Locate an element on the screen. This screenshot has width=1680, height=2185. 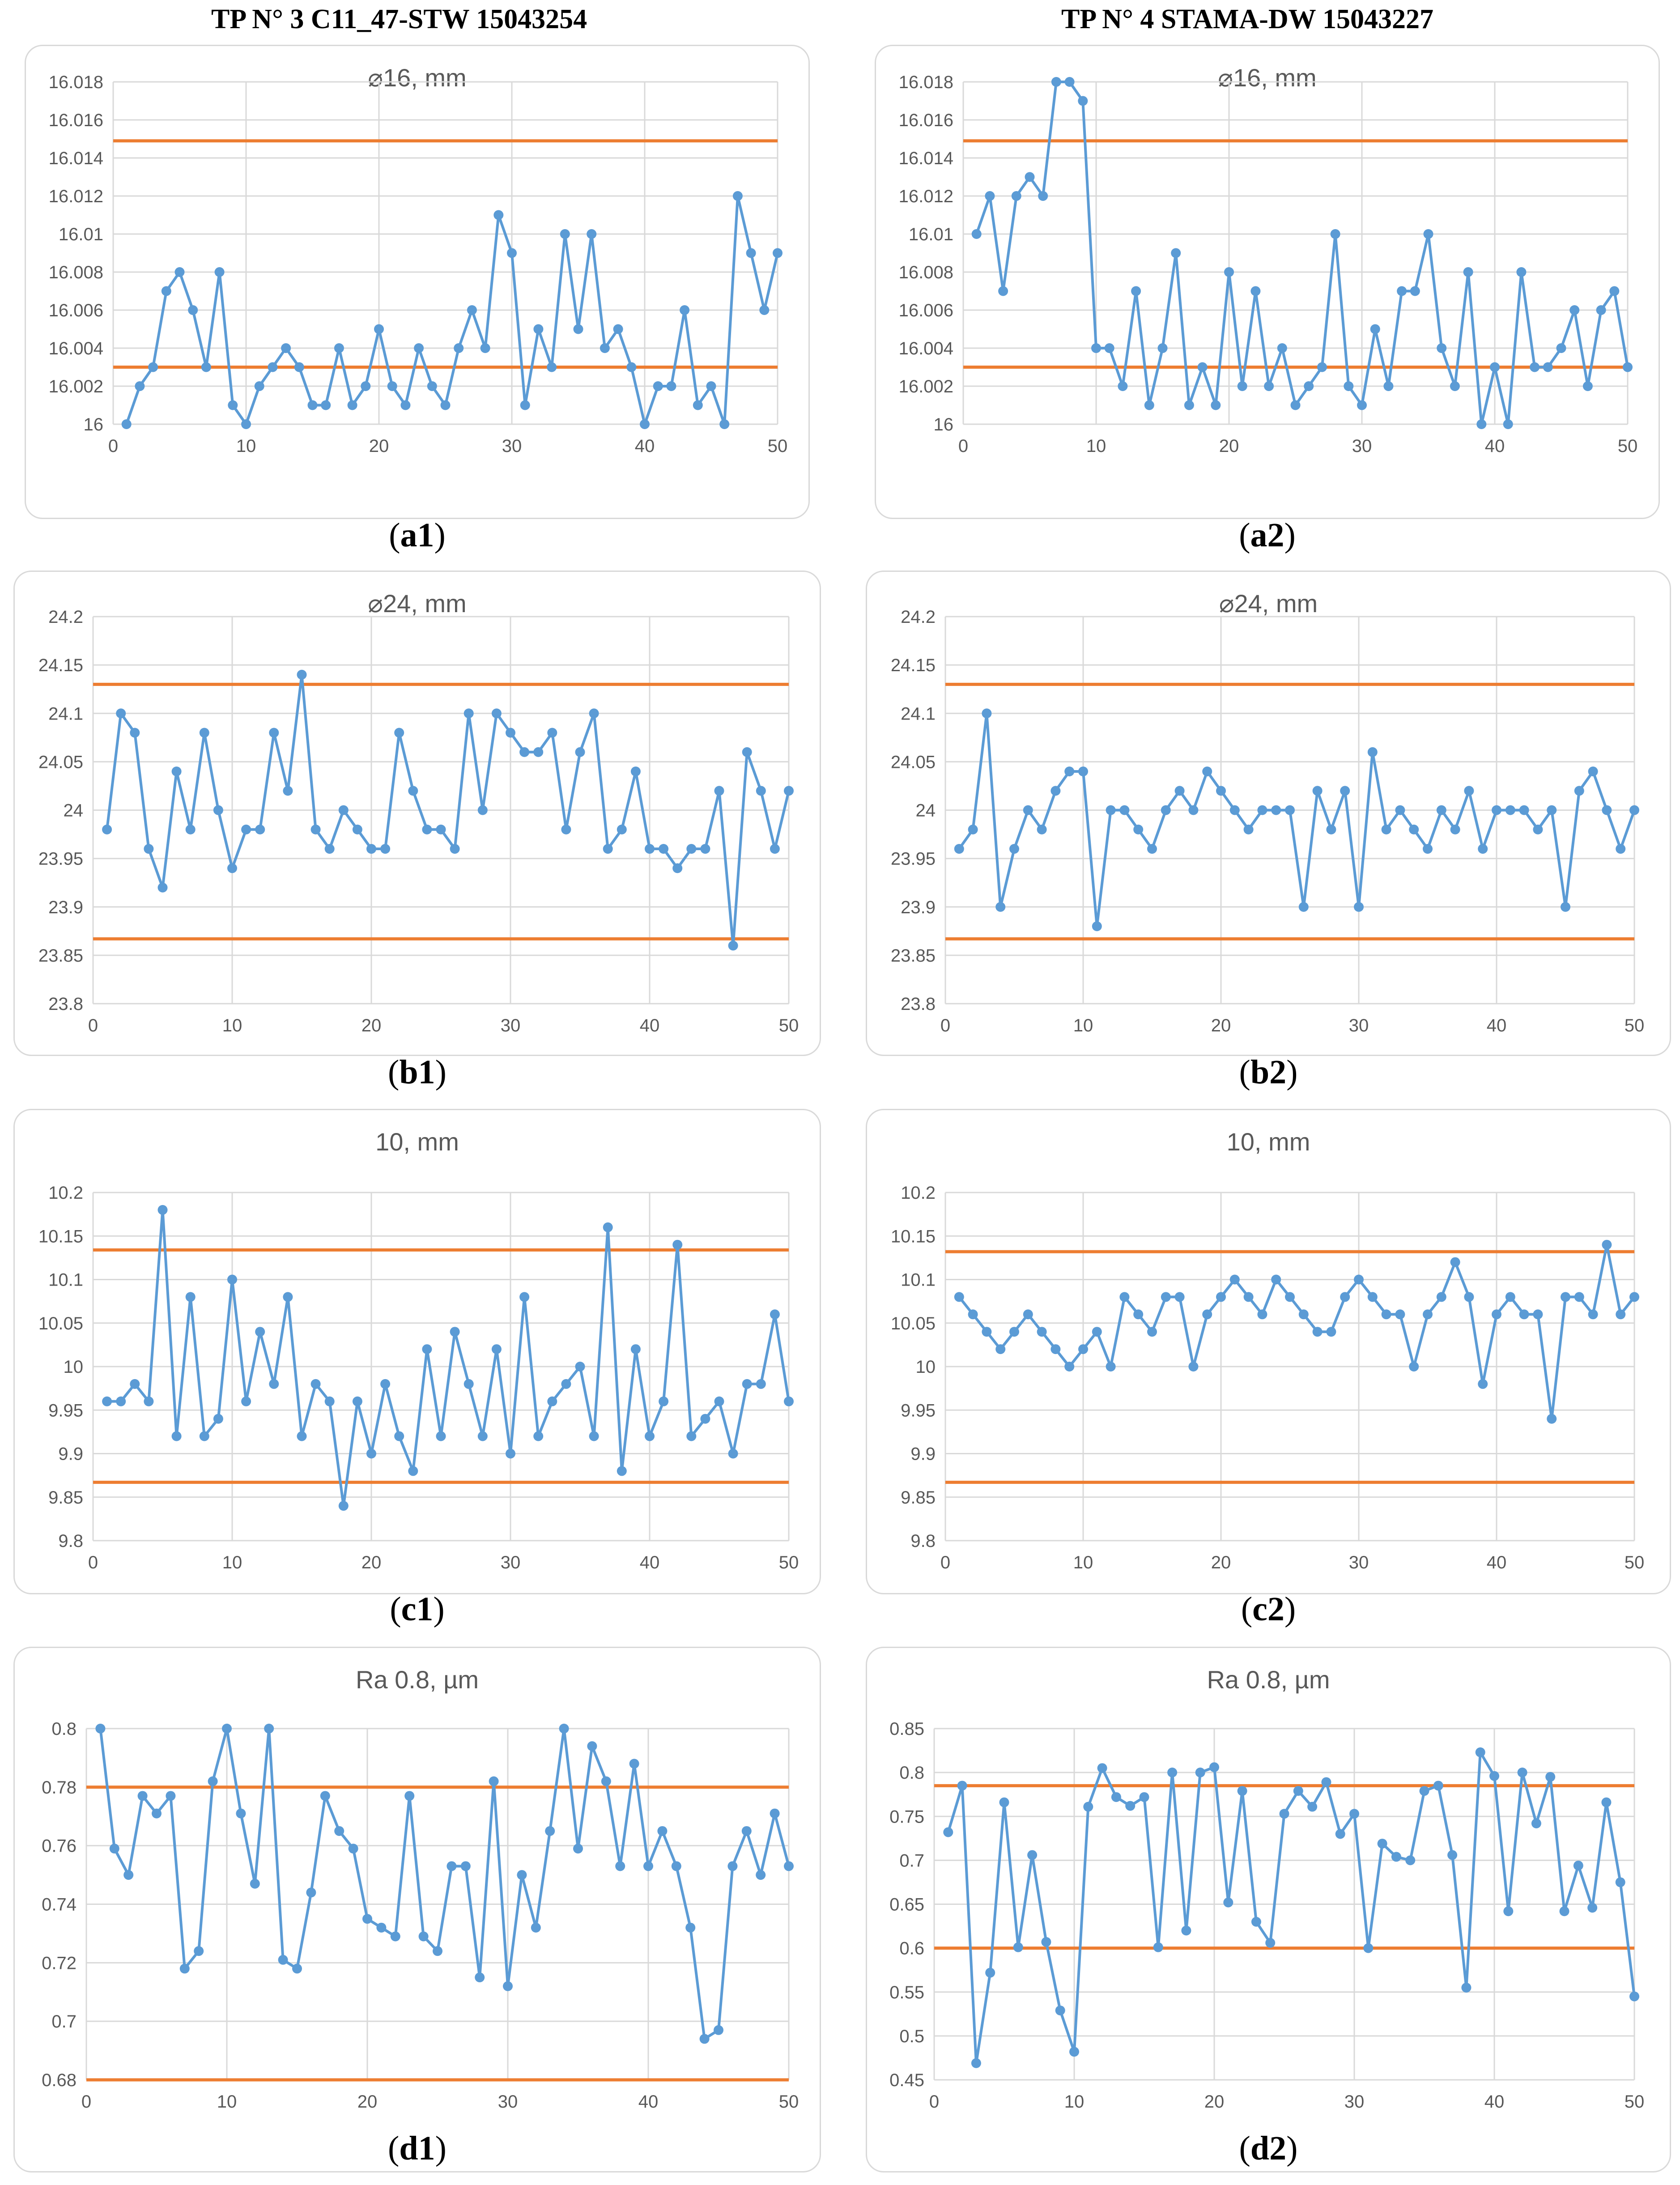
y-tick-label: 10.1 is located at coordinates (65, 1280).